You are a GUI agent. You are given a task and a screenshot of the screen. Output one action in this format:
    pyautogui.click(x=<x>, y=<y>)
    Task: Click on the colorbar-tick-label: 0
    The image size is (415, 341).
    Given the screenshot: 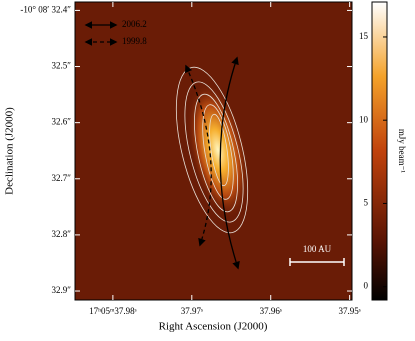 What is the action you would take?
    pyautogui.click(x=366, y=286)
    